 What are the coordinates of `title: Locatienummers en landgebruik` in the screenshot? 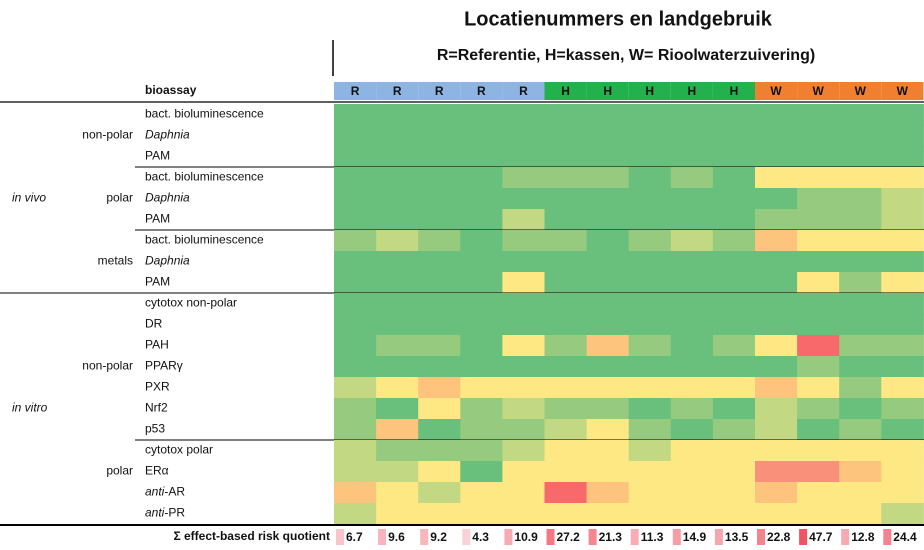 It's located at (618, 19).